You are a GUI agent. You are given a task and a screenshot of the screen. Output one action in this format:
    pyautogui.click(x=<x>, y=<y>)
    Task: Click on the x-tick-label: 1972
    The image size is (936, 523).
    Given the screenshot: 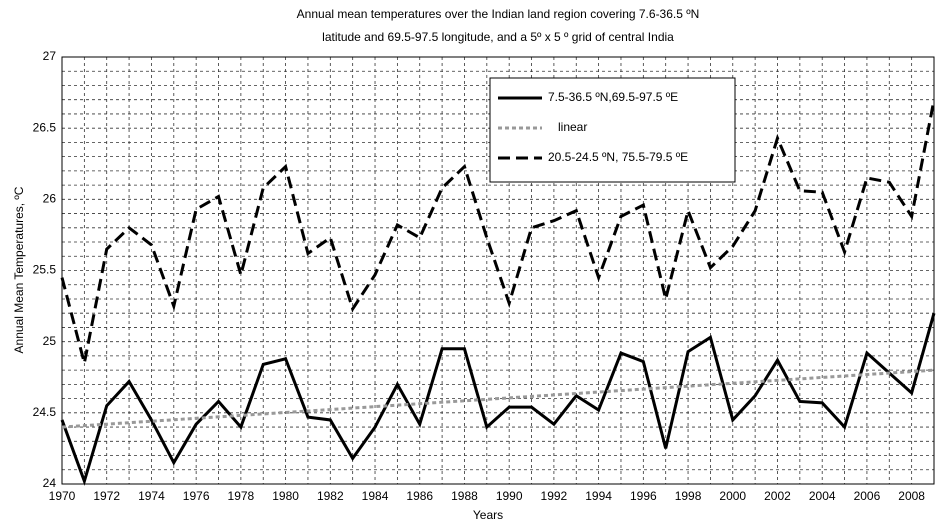 What is the action you would take?
    pyautogui.click(x=106, y=496)
    